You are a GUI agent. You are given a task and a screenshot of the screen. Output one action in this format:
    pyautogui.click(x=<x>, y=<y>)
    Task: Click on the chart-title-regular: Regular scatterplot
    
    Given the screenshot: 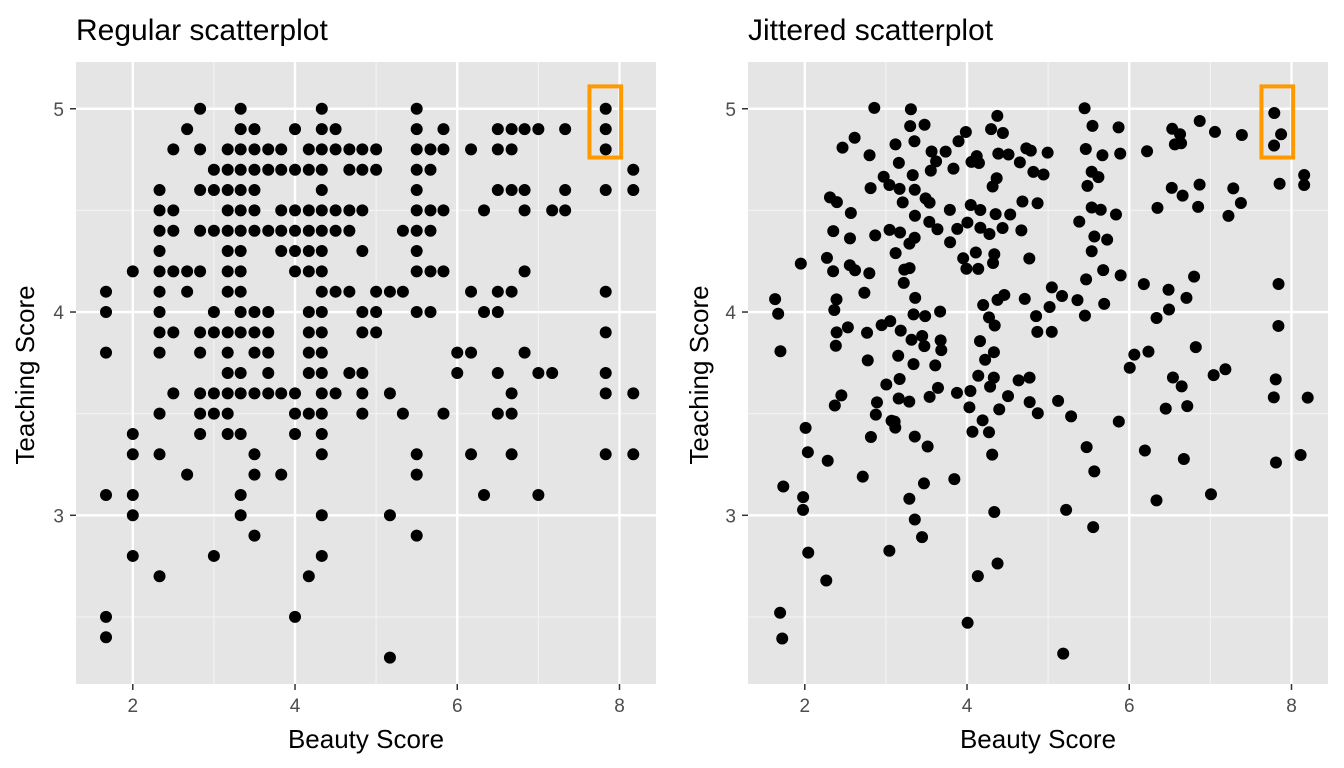 What is the action you would take?
    pyautogui.click(x=202, y=30)
    